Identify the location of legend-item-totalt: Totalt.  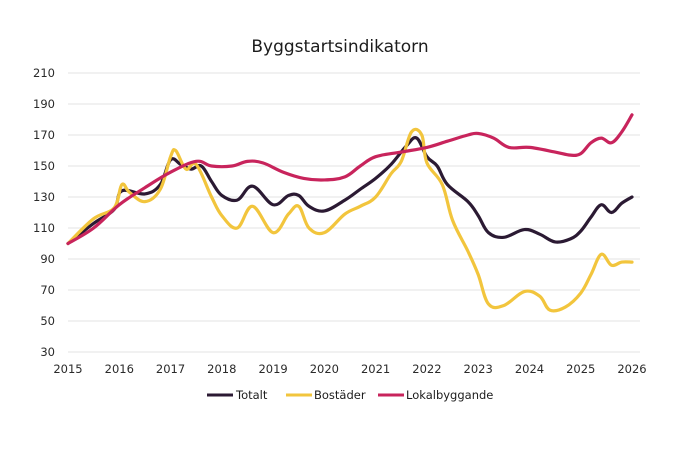
(237, 395).